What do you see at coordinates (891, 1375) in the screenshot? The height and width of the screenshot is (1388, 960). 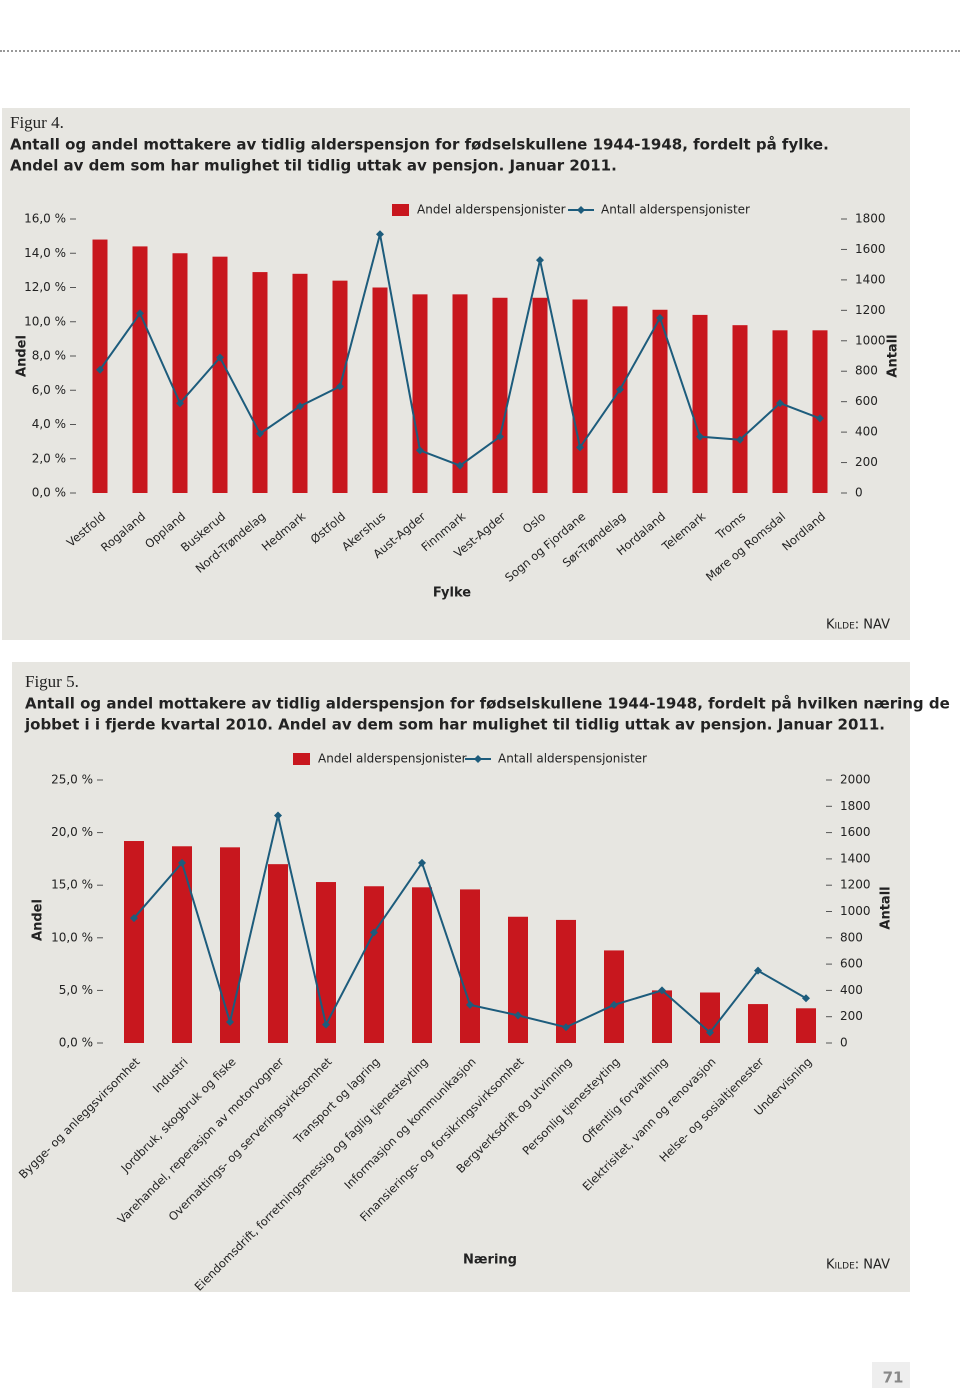 I see `page-number-box` at bounding box center [891, 1375].